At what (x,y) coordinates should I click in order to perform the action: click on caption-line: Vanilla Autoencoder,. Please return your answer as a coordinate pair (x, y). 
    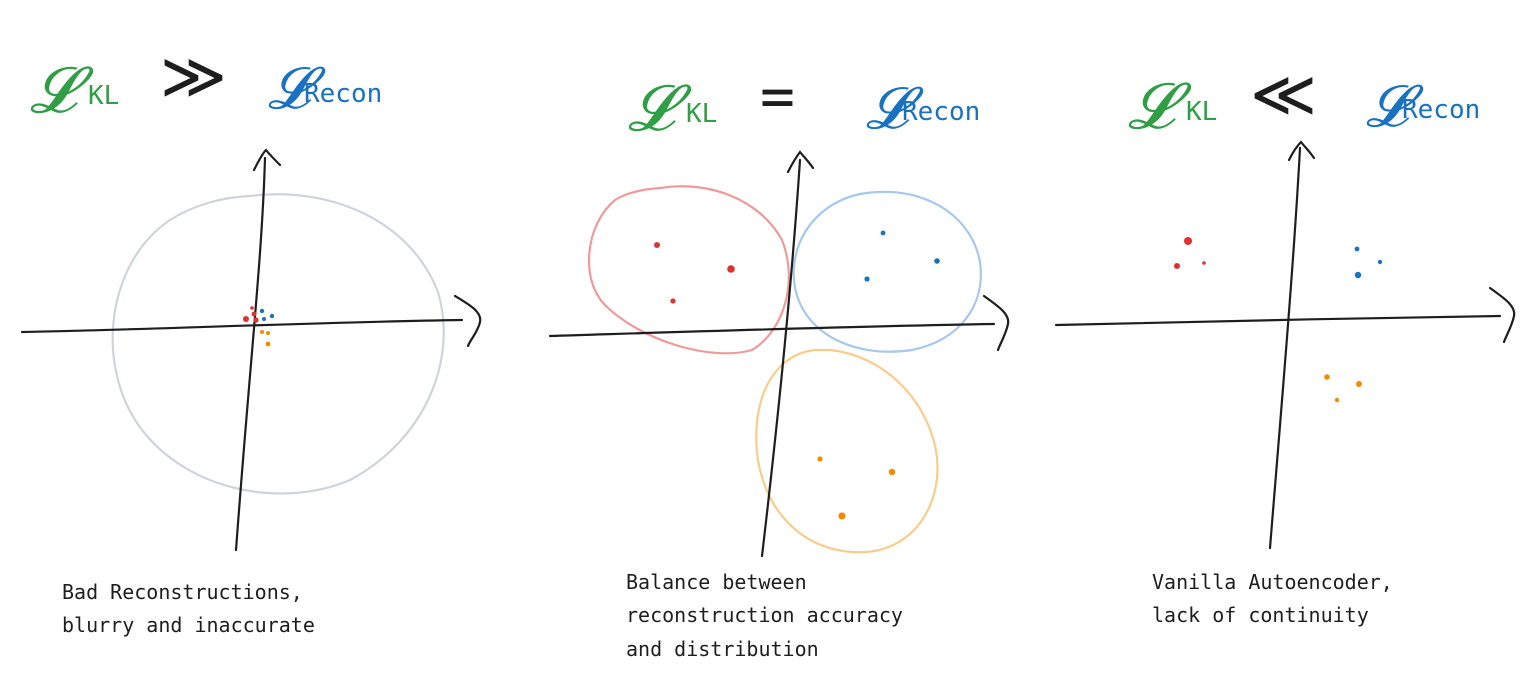
    Looking at the image, I should click on (1272, 582).